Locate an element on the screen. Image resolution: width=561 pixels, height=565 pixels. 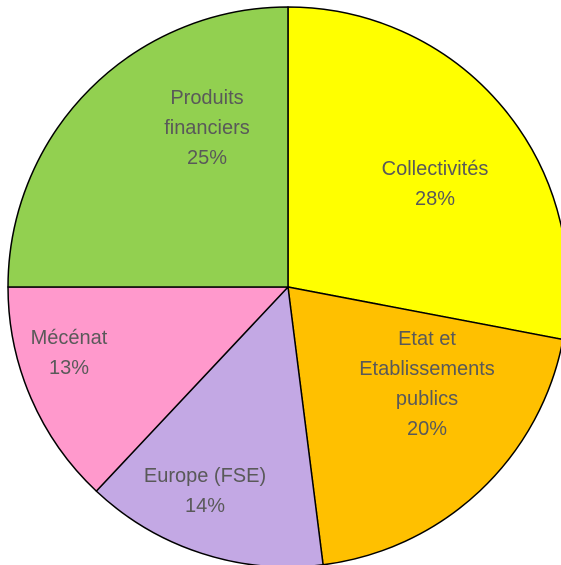
slice-label-produits-financiers: Produits financiers 25% is located at coordinates (207, 128).